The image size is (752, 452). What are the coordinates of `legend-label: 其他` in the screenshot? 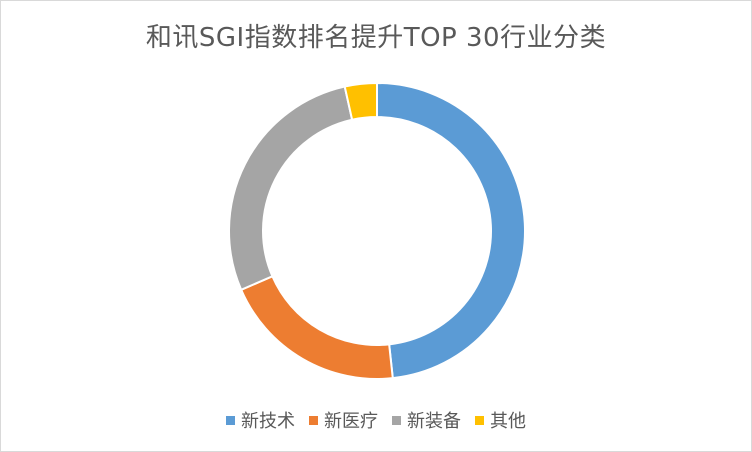 It's located at (508, 421).